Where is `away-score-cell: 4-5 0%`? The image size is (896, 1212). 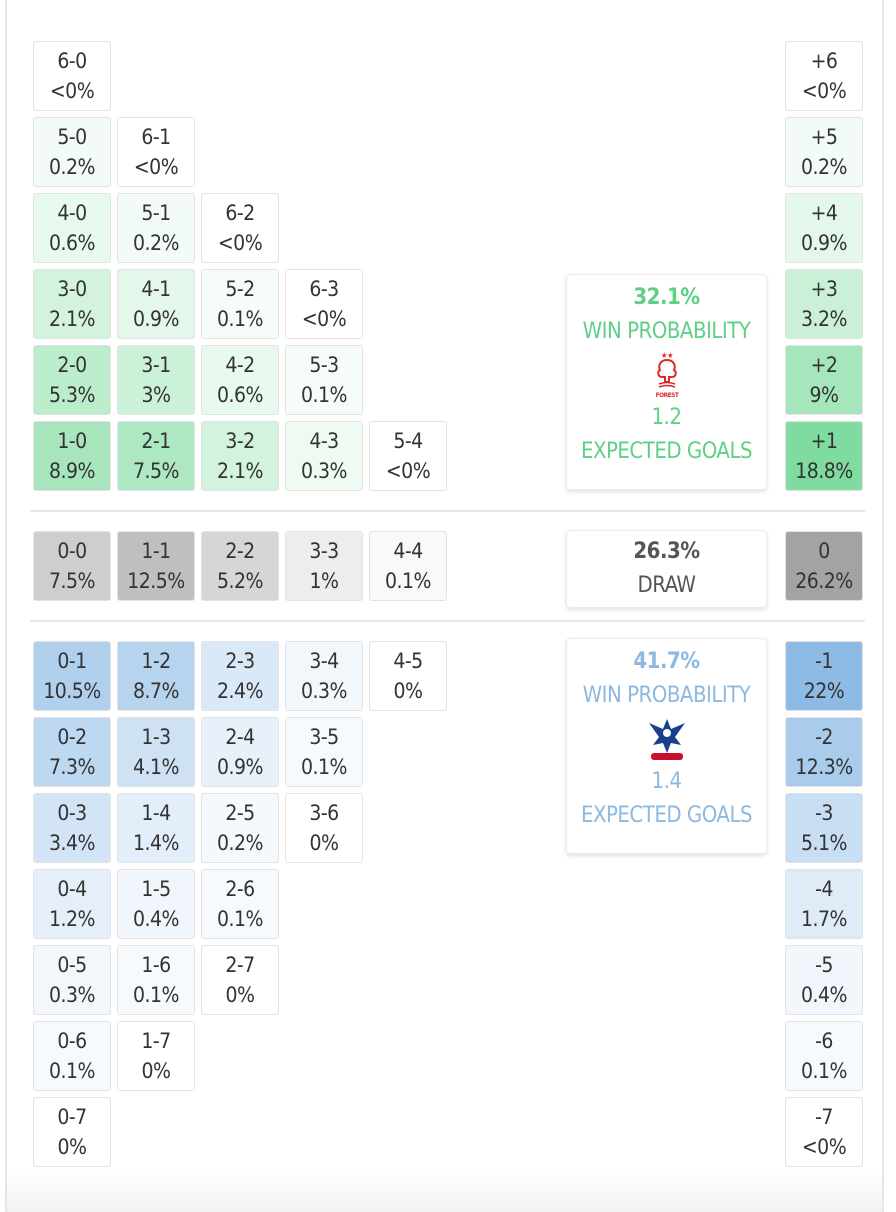 away-score-cell: 4-5 0% is located at coordinates (408, 676).